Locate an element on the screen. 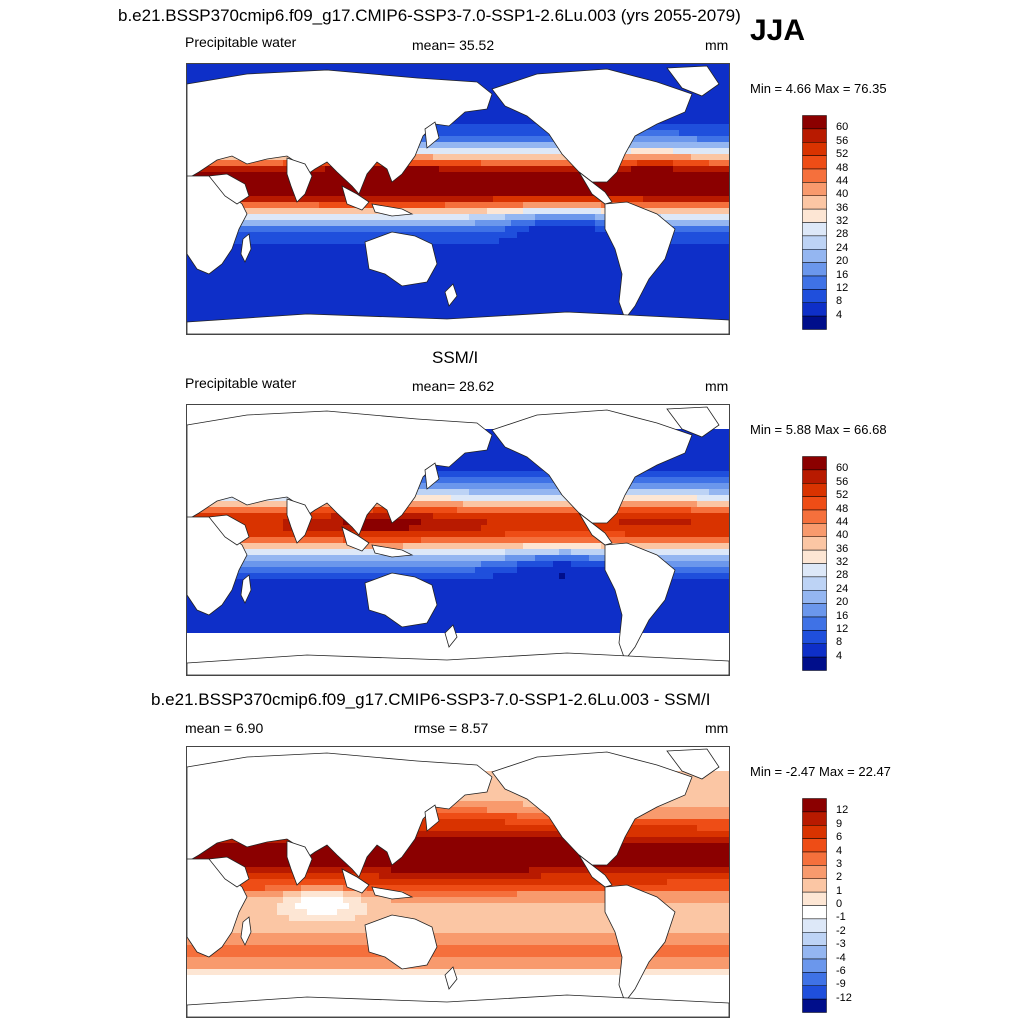  colorbar-tick-label: 44 is located at coordinates (842, 180).